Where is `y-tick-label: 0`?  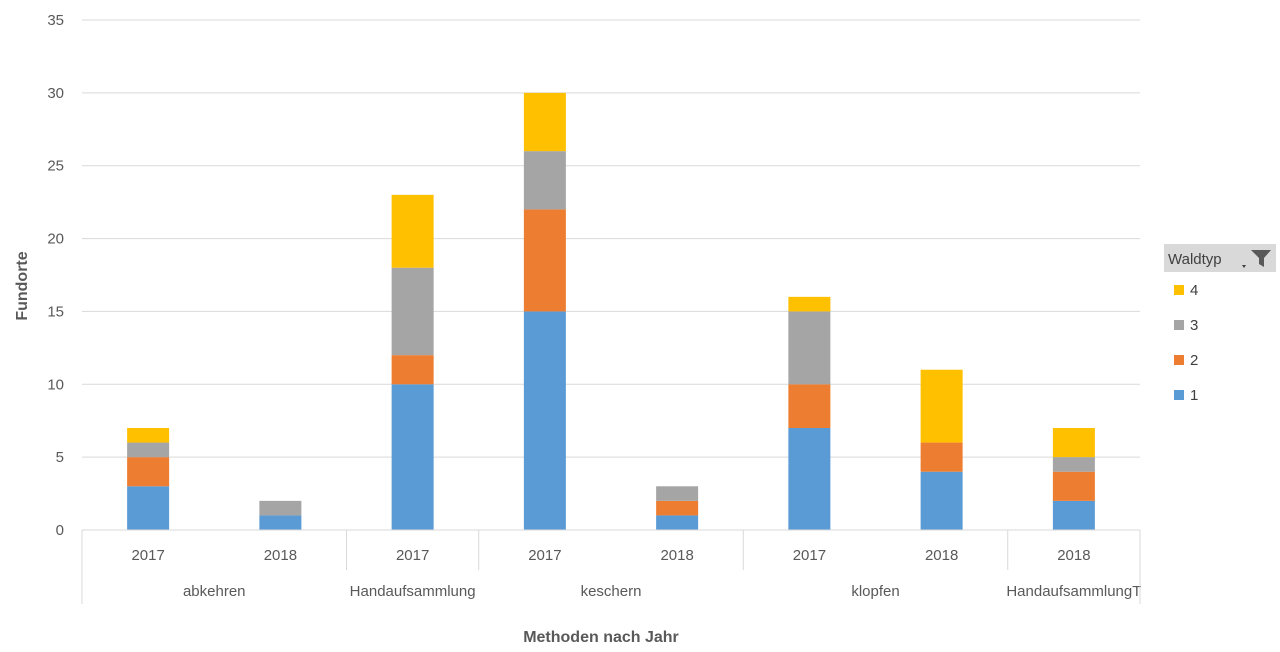
y-tick-label: 0 is located at coordinates (60, 530).